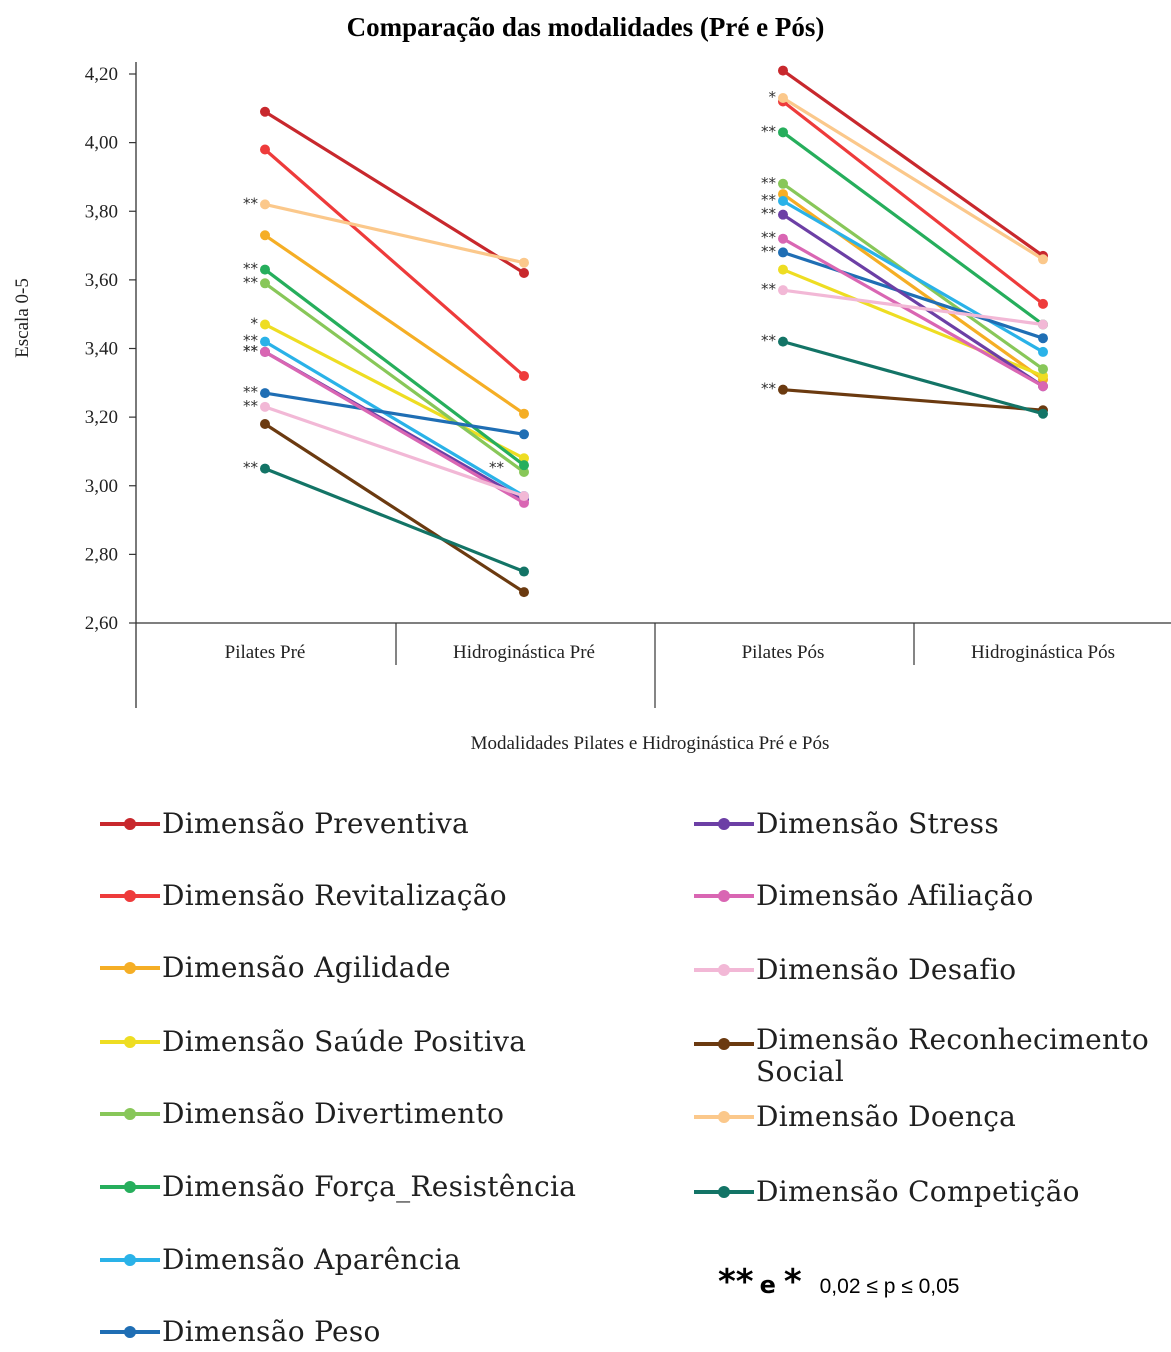 This screenshot has width=1171, height=1352. I want to click on legend-item: Dimensão Preventiva, so click(283, 824).